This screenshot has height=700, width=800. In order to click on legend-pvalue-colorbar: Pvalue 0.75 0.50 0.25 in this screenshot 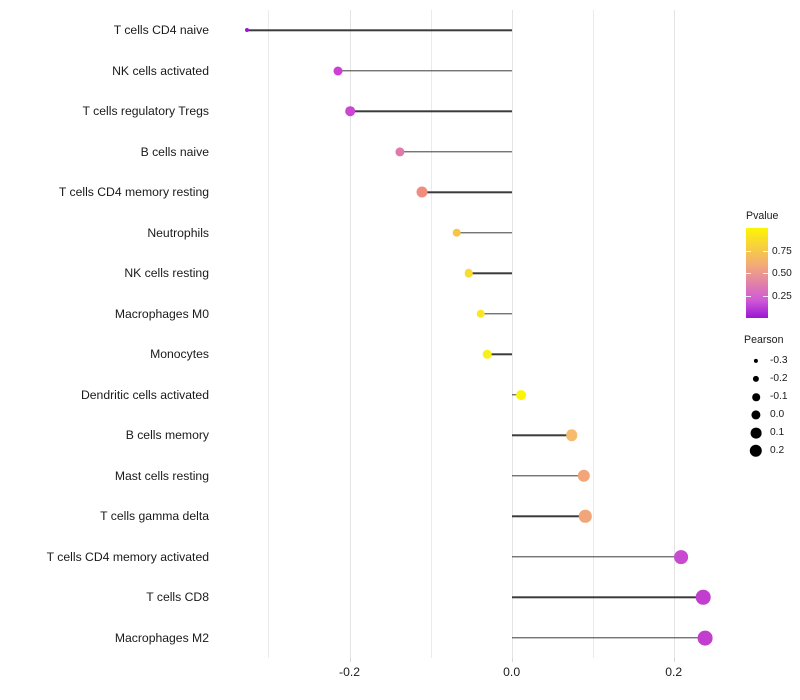, I will do `click(771, 267)`.